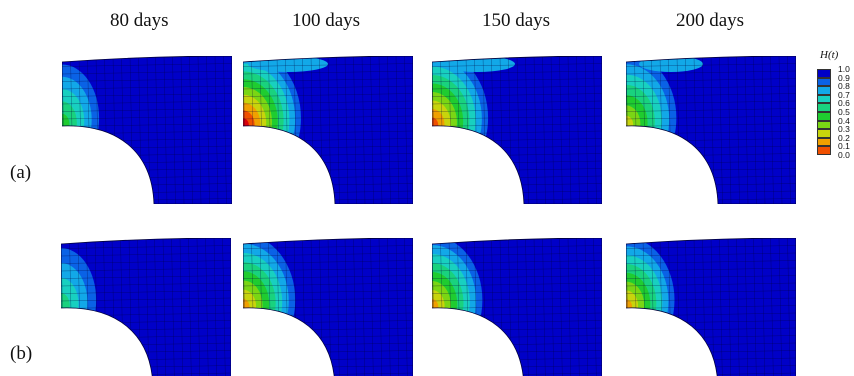 This screenshot has width=854, height=376. Describe the element at coordinates (844, 69) in the screenshot. I see `legend-tick-label: 1.0` at that location.